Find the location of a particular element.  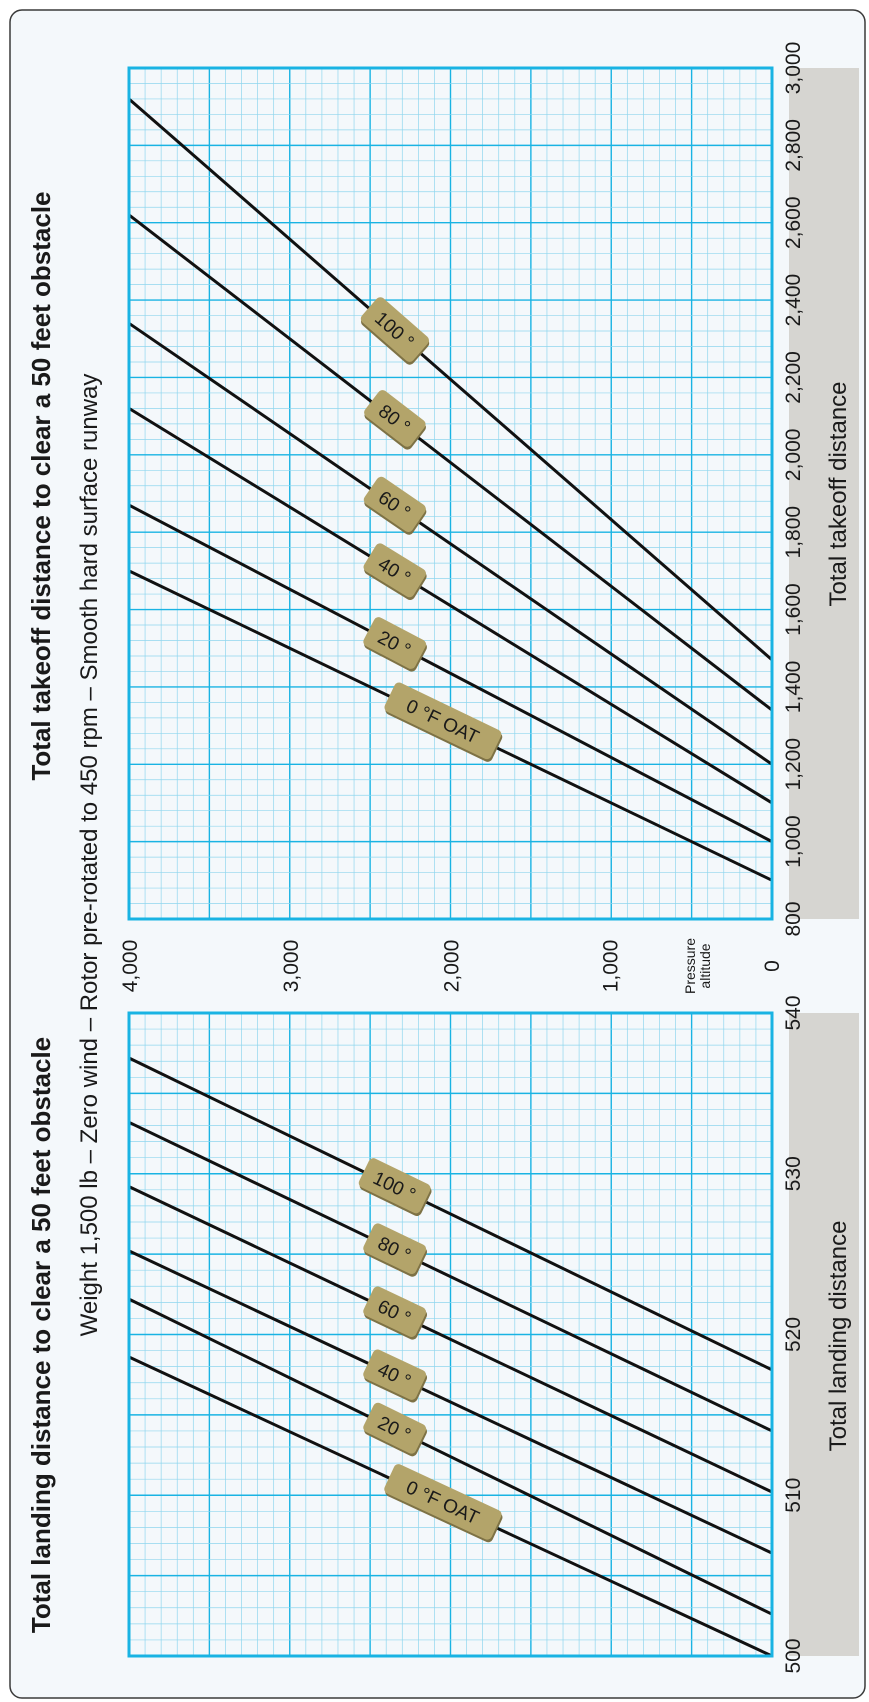

altitude-tick-label-0: 0 is located at coordinates (772, 966).